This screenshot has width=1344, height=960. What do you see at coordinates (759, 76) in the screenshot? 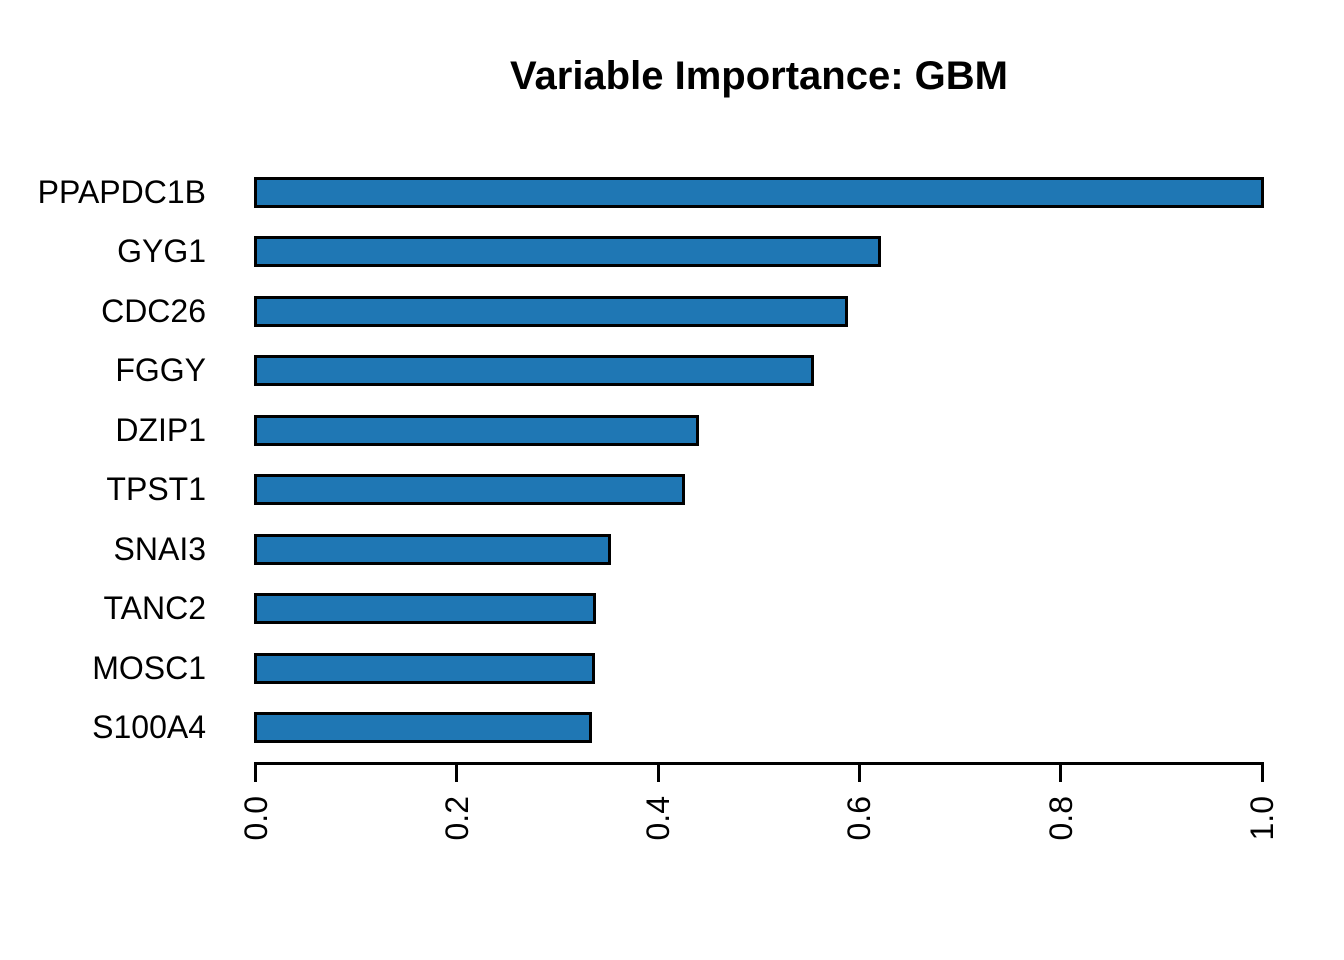
I see `chart-title: Variable Importance: GBM` at bounding box center [759, 76].